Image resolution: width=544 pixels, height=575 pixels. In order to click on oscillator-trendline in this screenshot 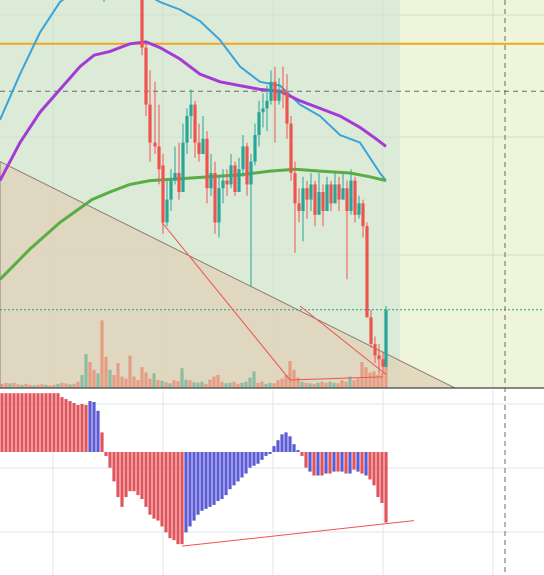, I will do `click(298, 533)`.